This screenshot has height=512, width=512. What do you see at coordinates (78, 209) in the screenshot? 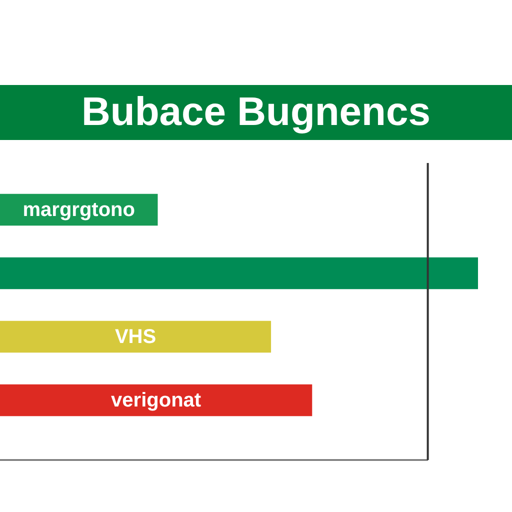
I see `y-tick-label: margrgtono` at bounding box center [78, 209].